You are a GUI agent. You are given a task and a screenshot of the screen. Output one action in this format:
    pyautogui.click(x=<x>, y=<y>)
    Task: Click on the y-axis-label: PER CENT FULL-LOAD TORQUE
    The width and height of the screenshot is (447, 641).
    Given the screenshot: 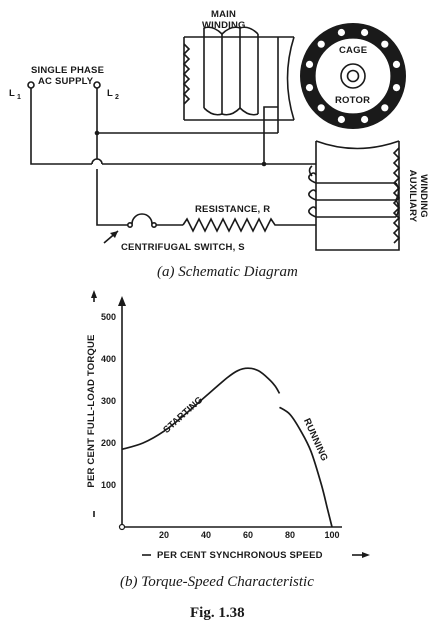 What is the action you would take?
    pyautogui.click(x=91, y=410)
    